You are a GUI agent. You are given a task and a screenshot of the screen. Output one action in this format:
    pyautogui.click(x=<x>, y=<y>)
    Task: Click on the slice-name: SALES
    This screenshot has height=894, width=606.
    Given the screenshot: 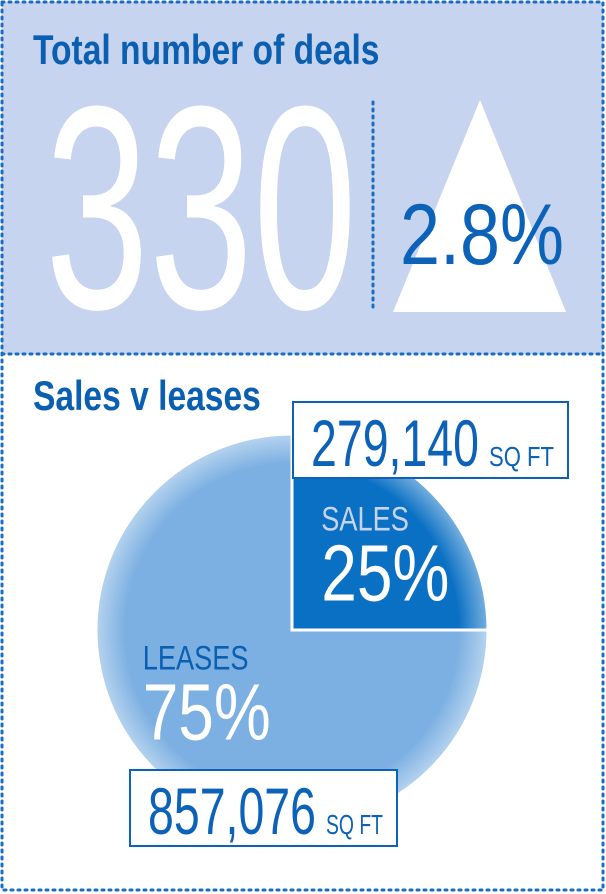 What is the action you would take?
    pyautogui.click(x=365, y=519)
    